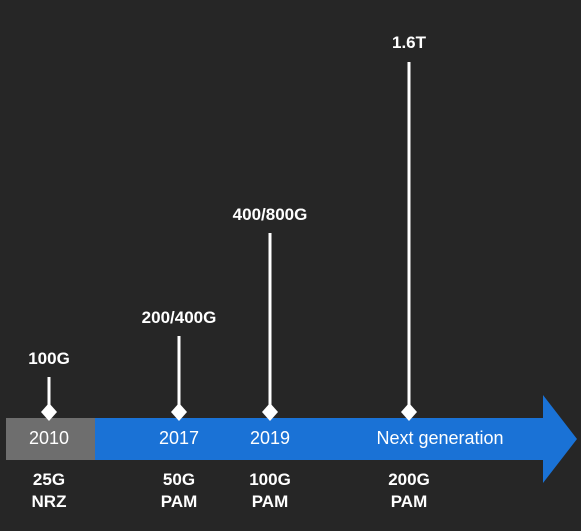 The height and width of the screenshot is (531, 581). Describe the element at coordinates (270, 412) in the screenshot. I see `milestone-diamond-2019` at that location.